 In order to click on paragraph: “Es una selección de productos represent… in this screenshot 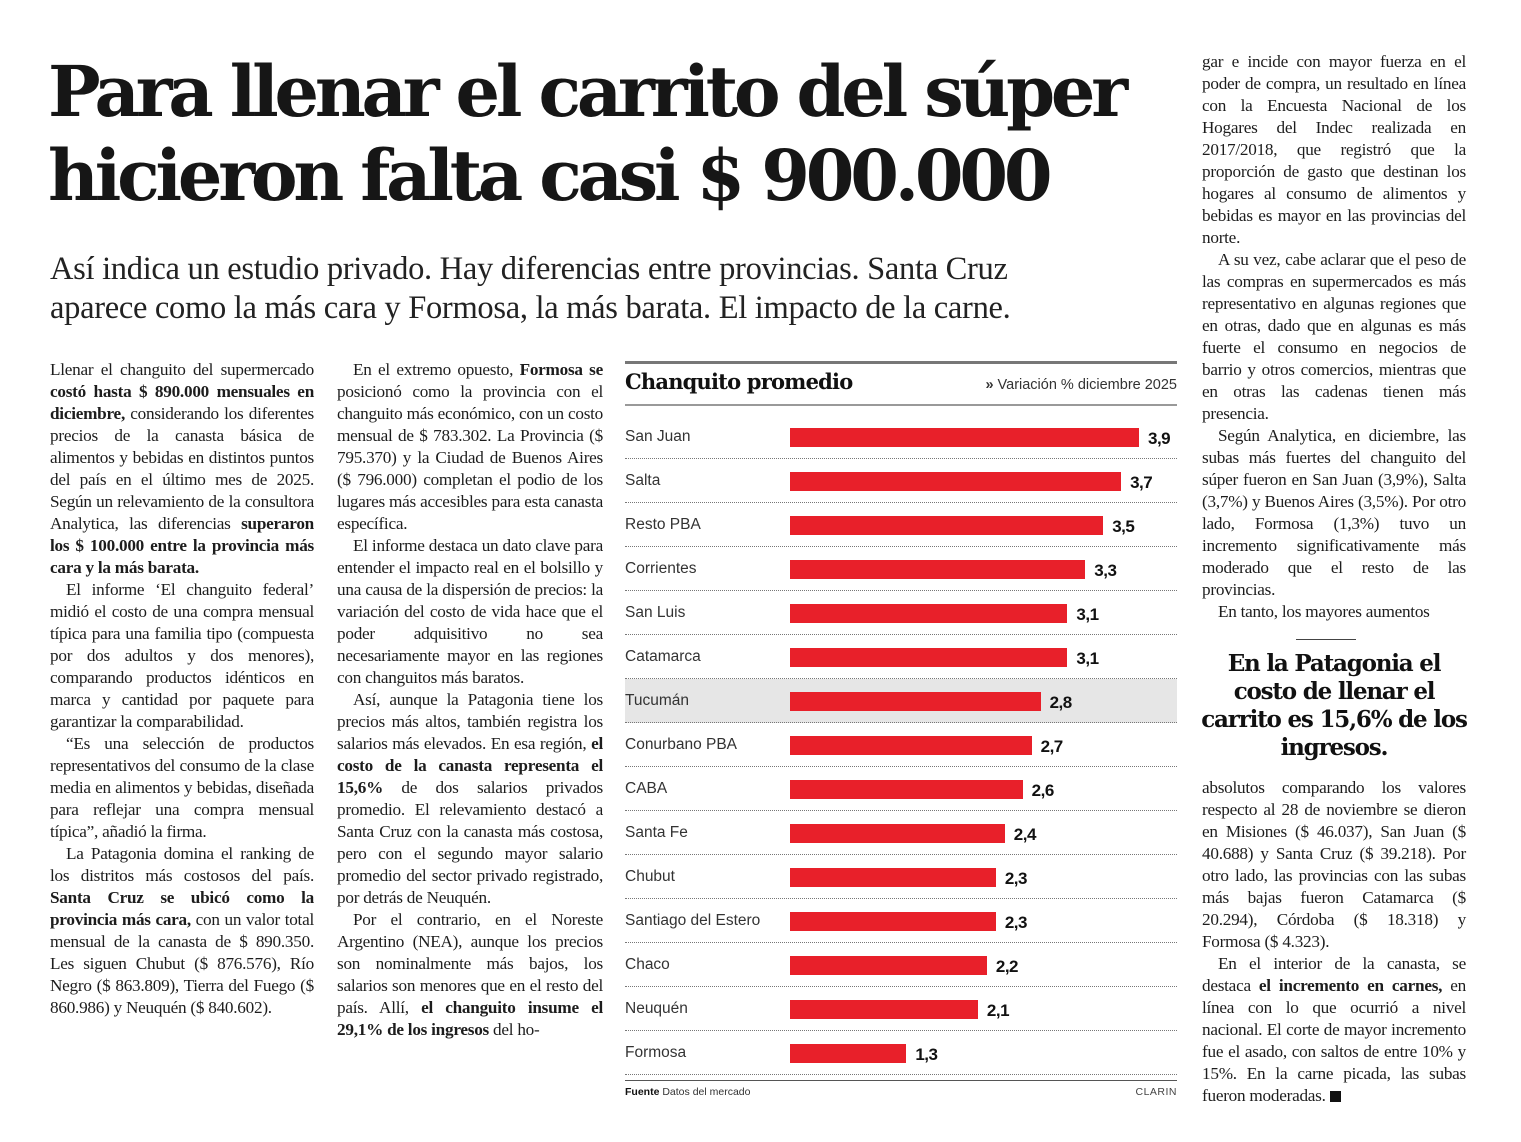, I will do `click(182, 788)`.